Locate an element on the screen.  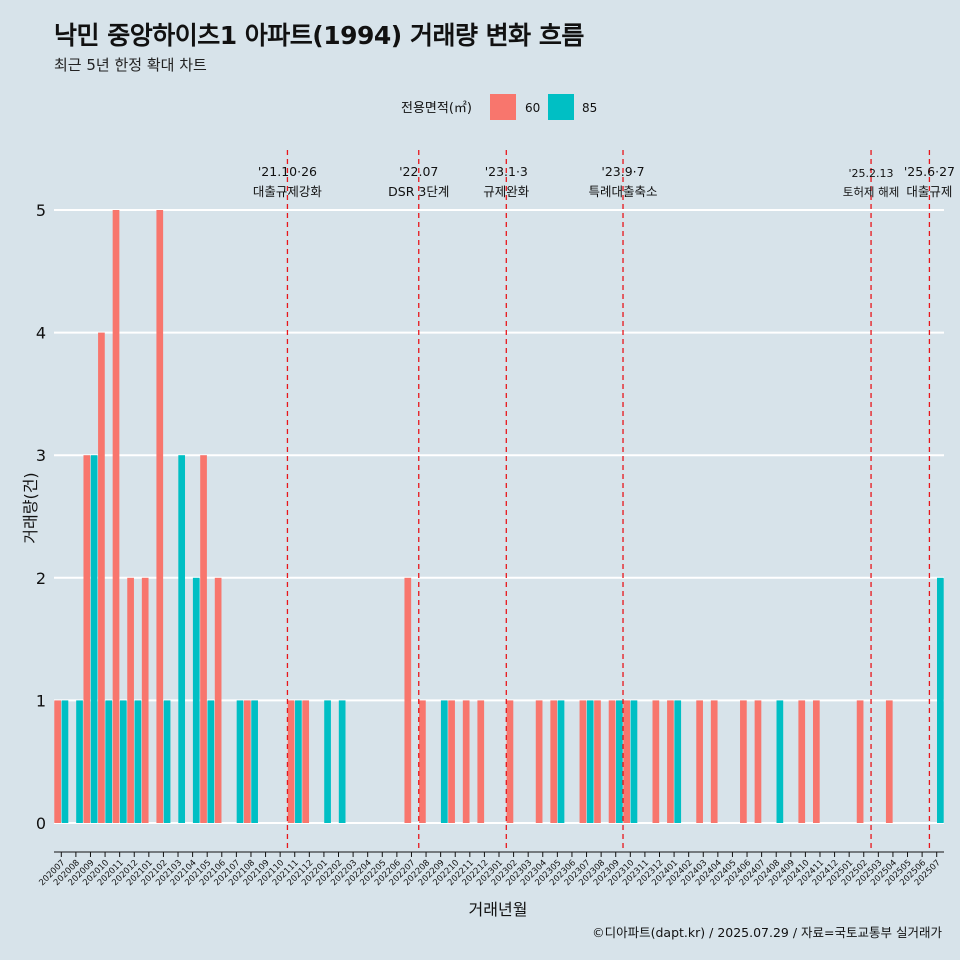
bar-85-202007: 202007 · 85㎡ · 1 is located at coordinates (65, 761).